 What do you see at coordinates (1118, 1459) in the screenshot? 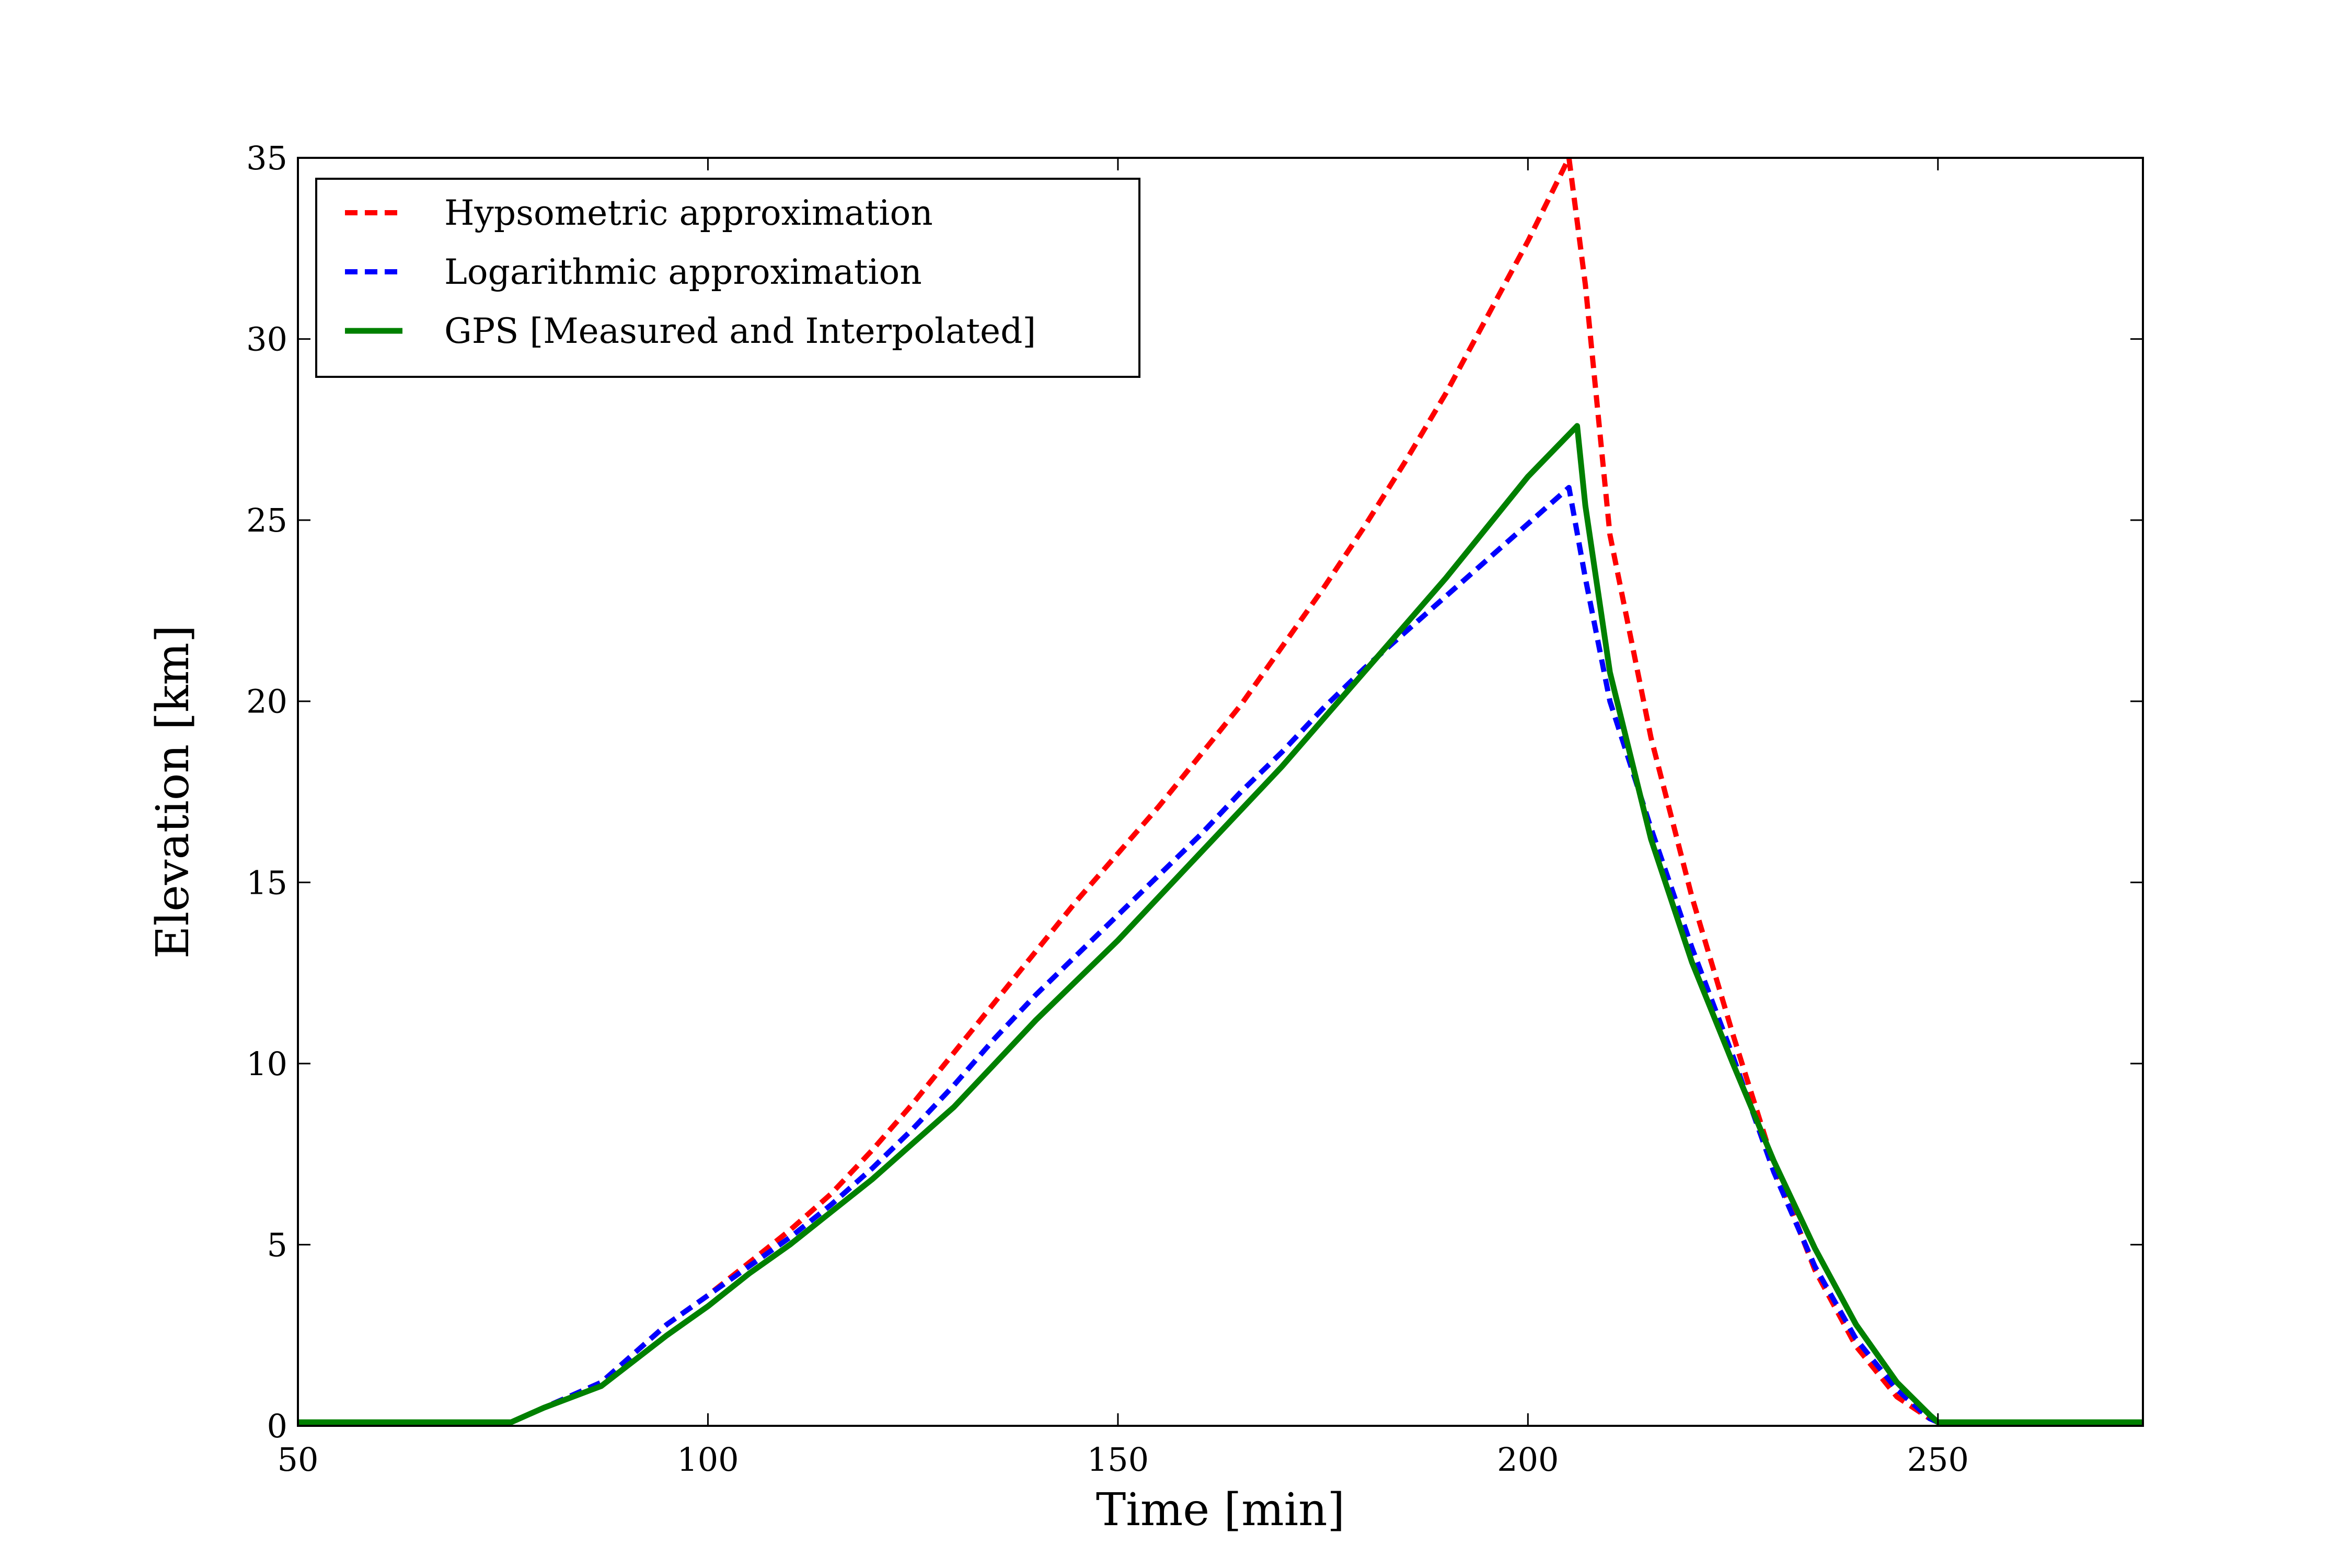
I see `x-tick-label: 150` at bounding box center [1118, 1459].